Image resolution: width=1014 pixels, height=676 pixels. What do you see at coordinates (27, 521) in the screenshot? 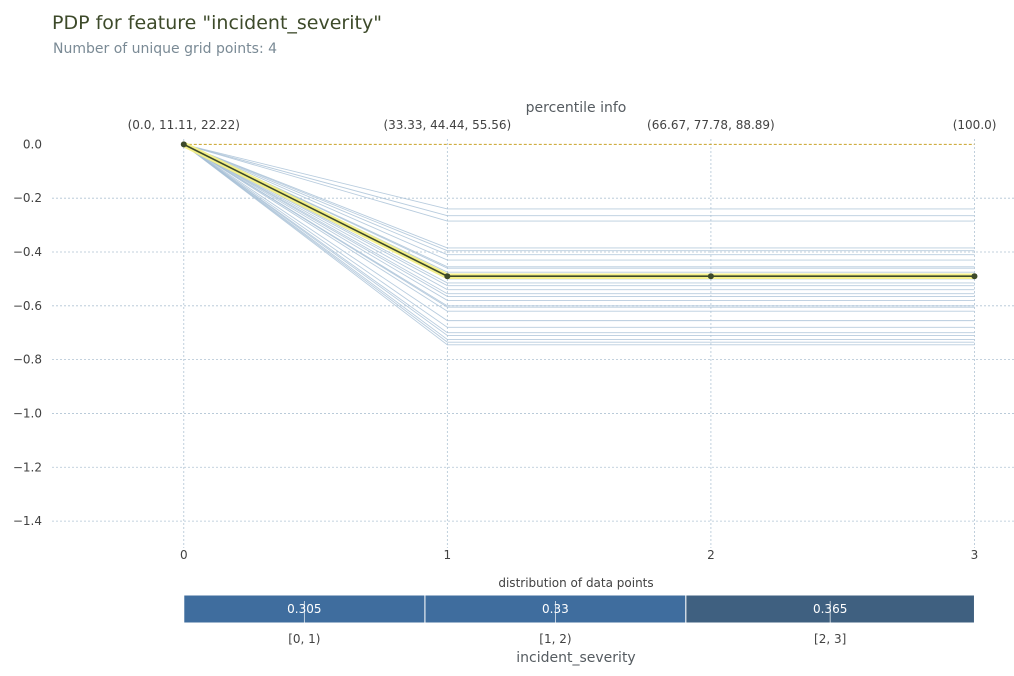
I see `y-tick-label: −1.4` at bounding box center [27, 521].